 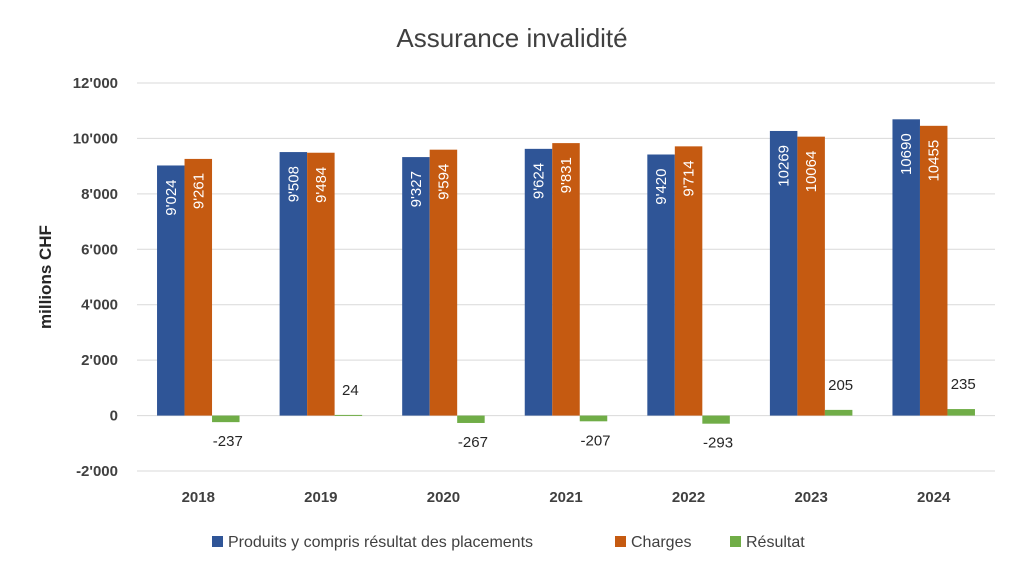 I want to click on x-tick-layer: 2018 2019 2020 2021 2022 2023 2024, so click(x=566, y=497).